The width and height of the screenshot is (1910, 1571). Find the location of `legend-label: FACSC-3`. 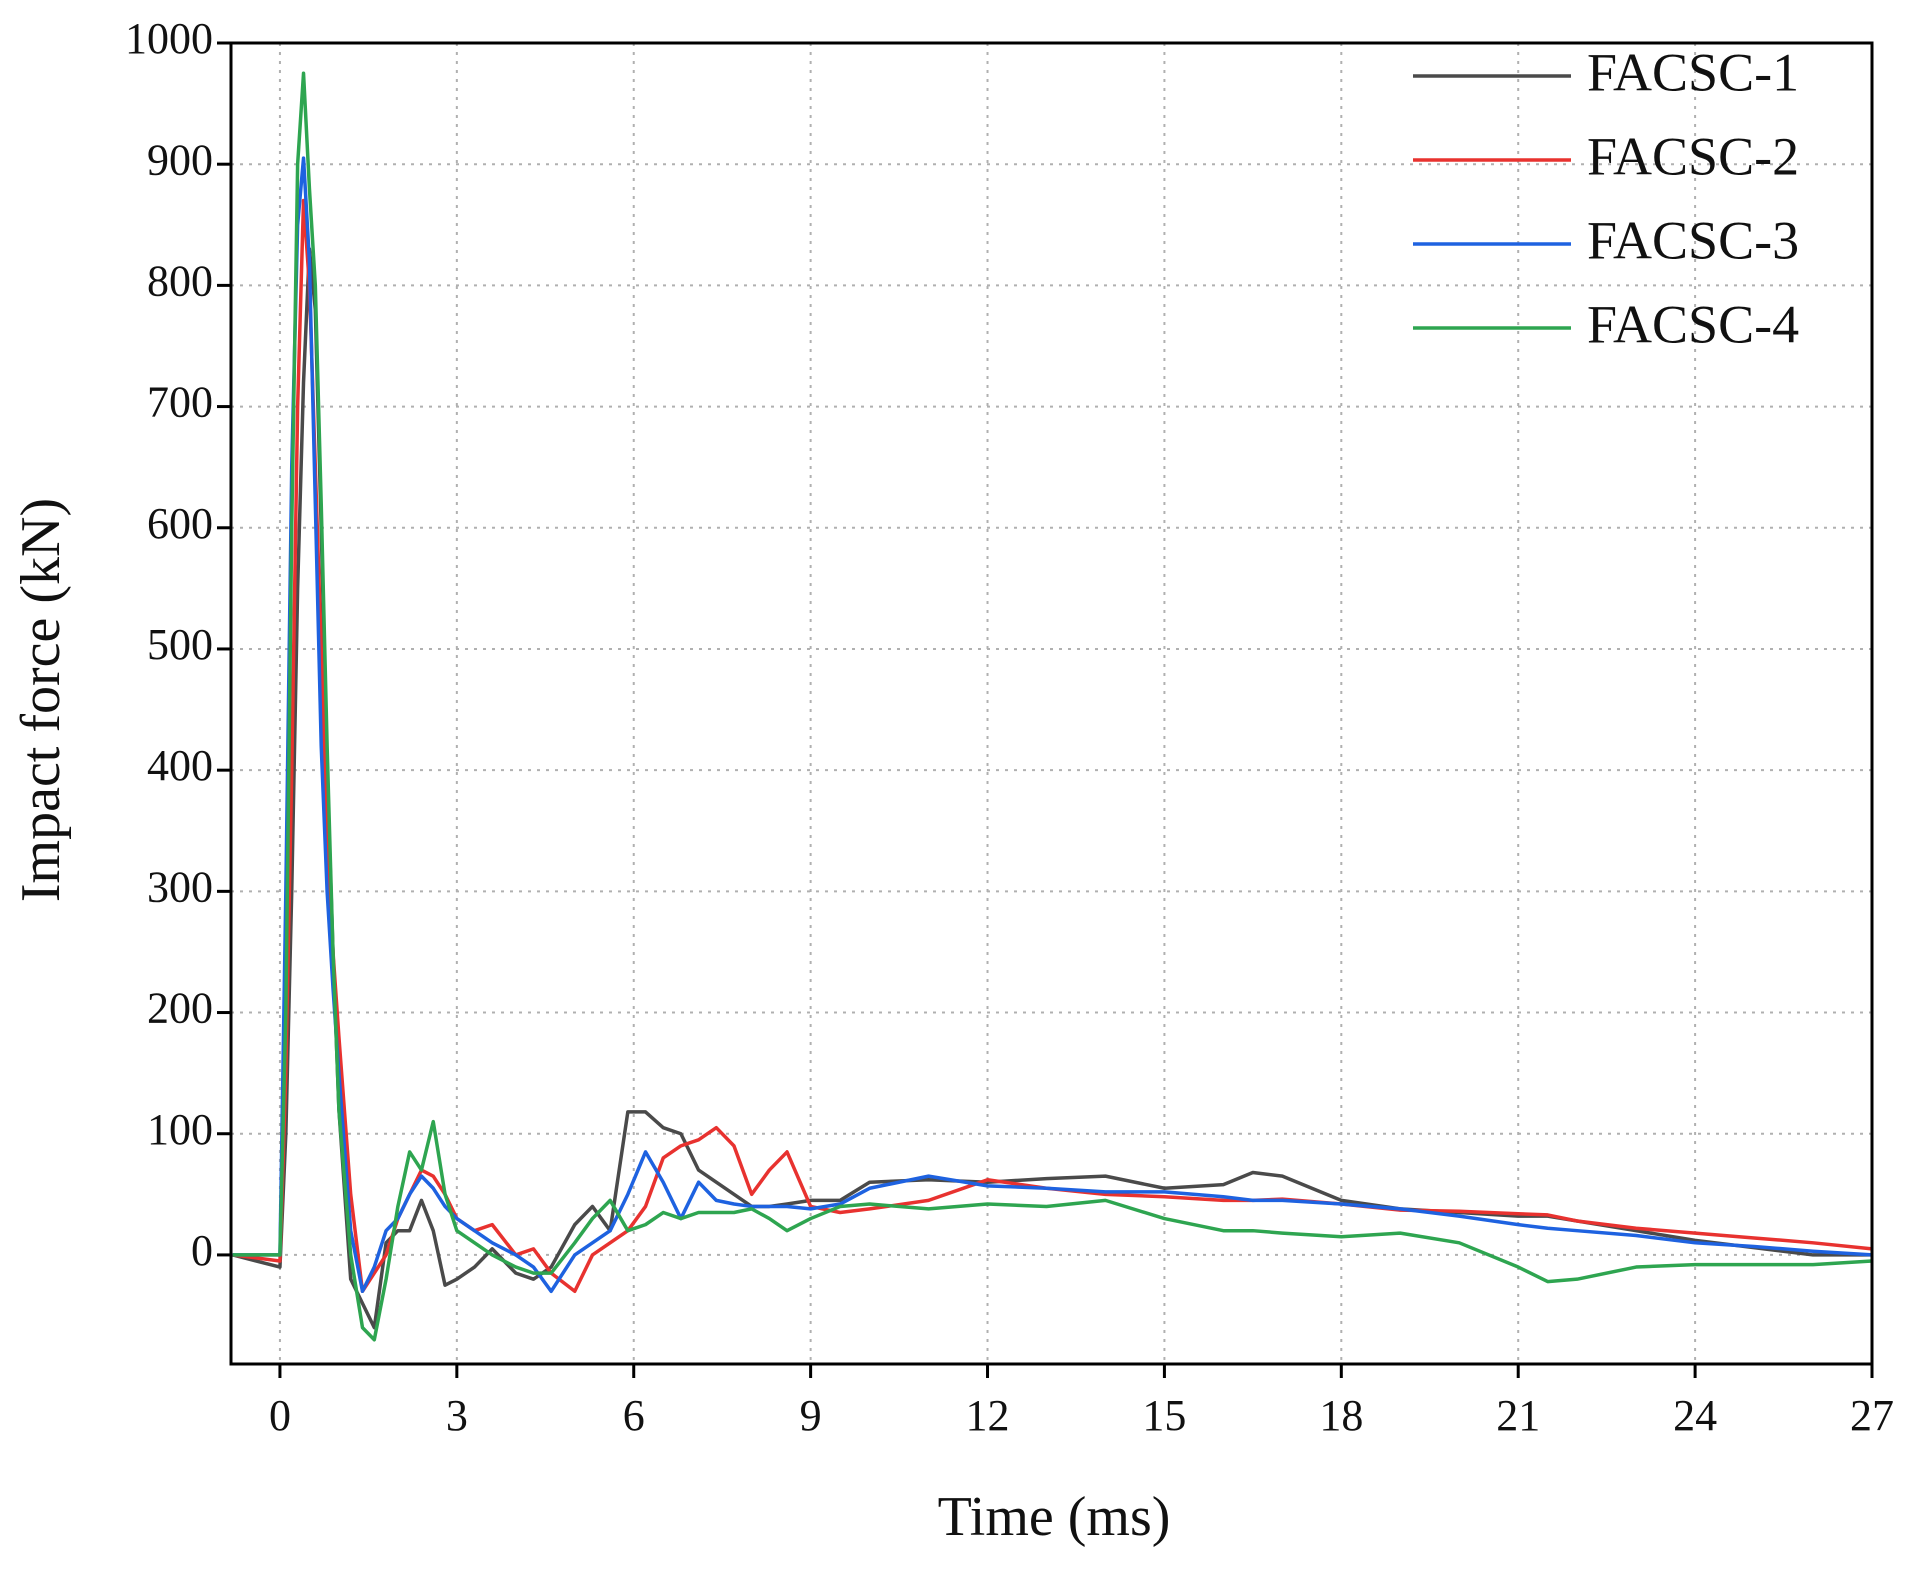

legend-label: FACSC-3 is located at coordinates (1693, 240).